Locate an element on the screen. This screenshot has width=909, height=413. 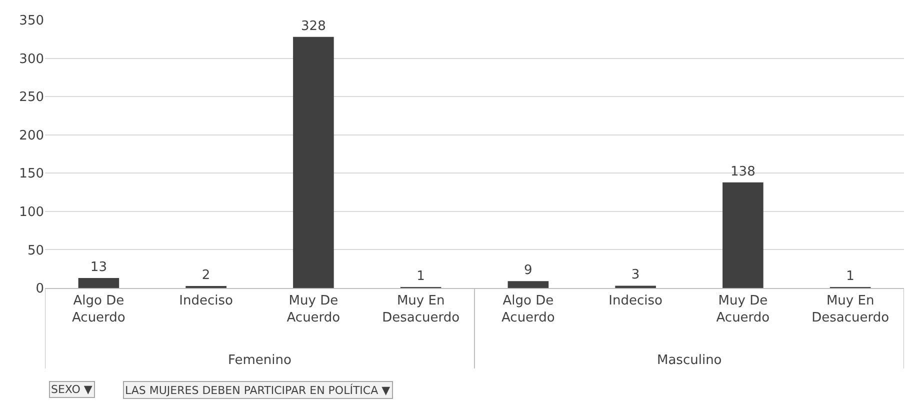
y-tick-label: 250 is located at coordinates (31, 98).